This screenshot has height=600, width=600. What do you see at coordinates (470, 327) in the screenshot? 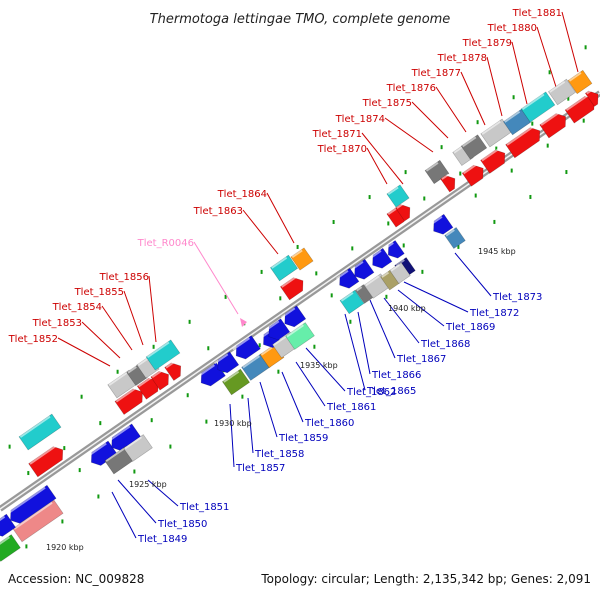
I see `gene-label-tlet-1869: Tlet_1869` at bounding box center [470, 327].